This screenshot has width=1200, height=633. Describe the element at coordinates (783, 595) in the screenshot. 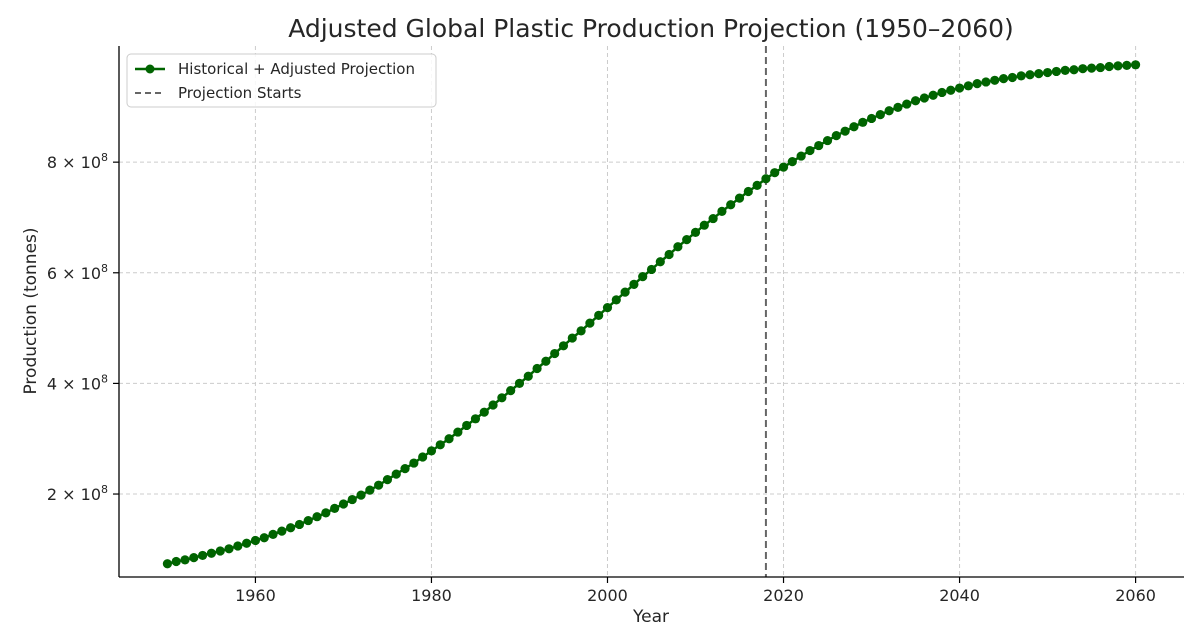

I see `x-tick-label: 2020` at that location.